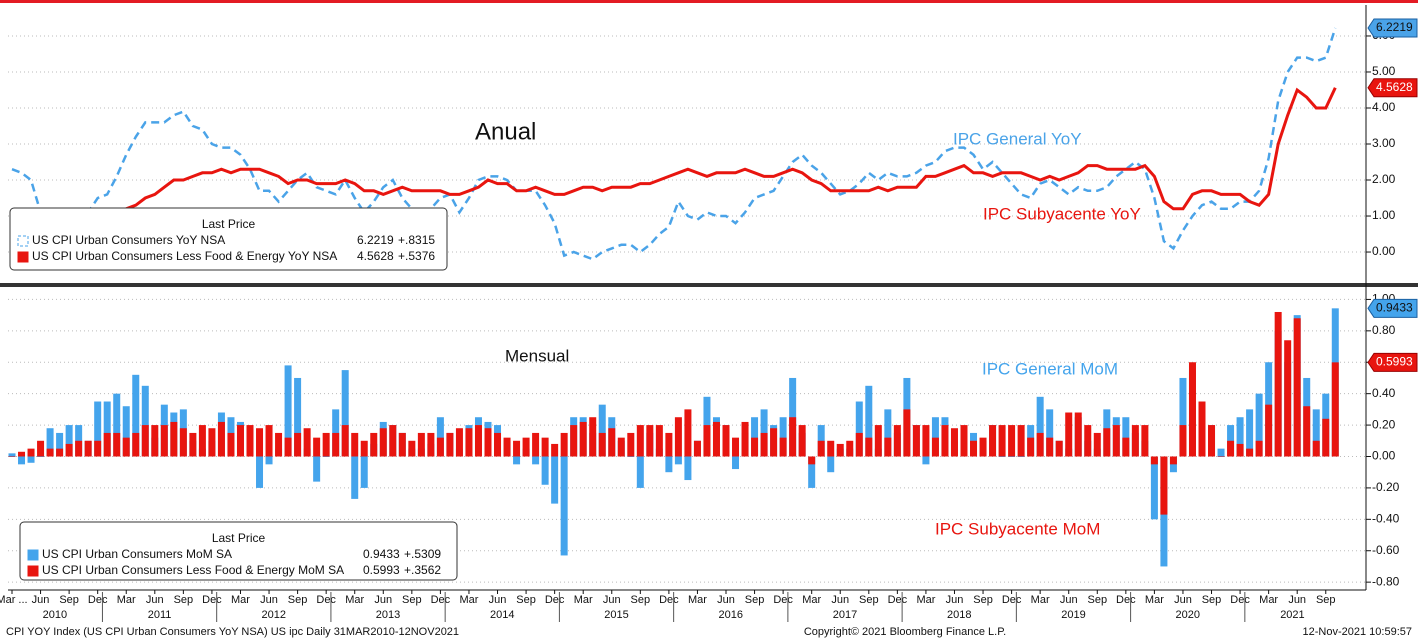 This screenshot has height=642, width=1418. Describe the element at coordinates (1394, 87) in the screenshot. I see `last-value-label: 4.5628` at that location.